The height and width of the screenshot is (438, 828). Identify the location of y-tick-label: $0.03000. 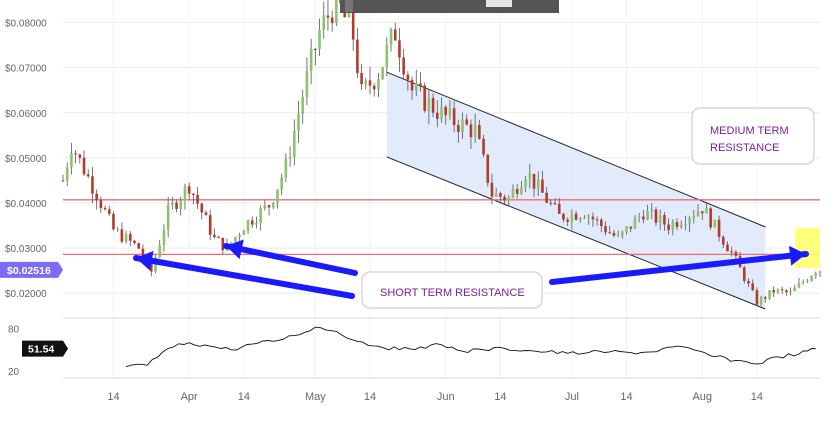
(26, 249).